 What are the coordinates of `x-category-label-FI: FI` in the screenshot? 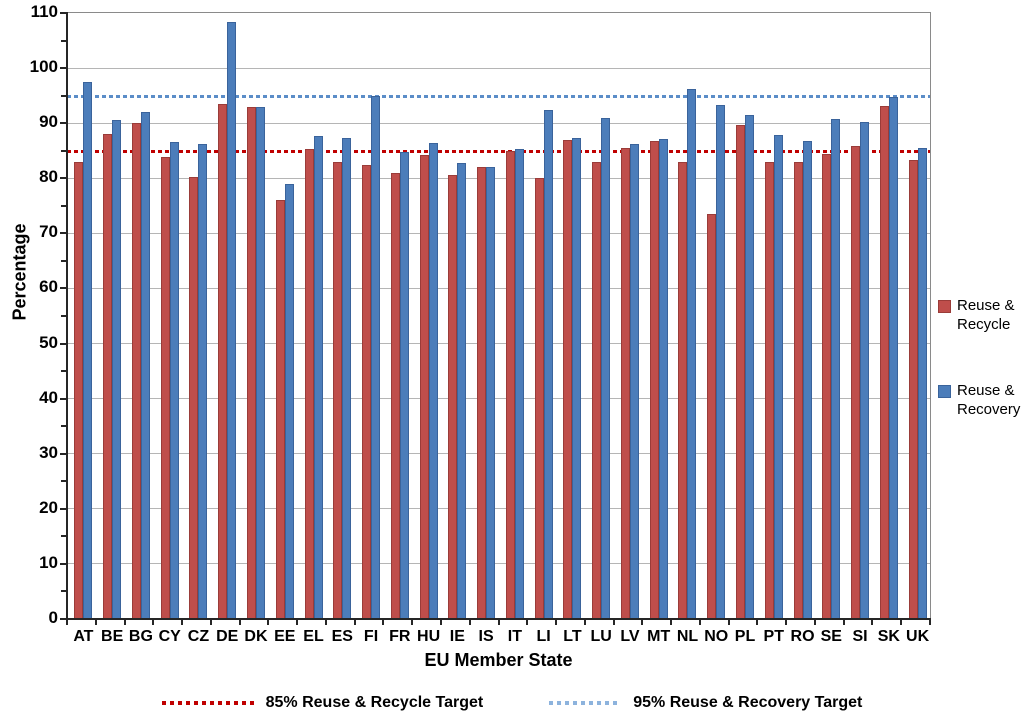 It's located at (371, 636).